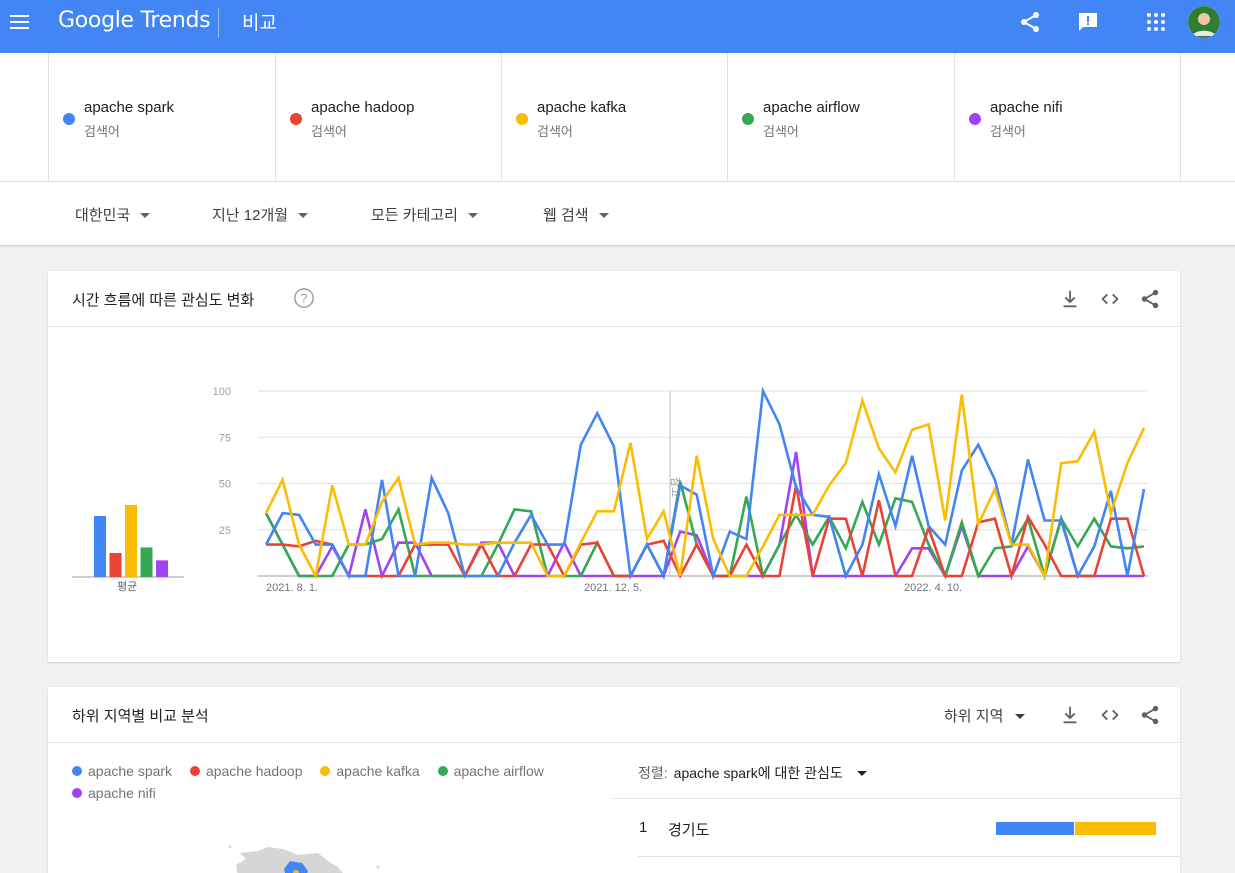 The height and width of the screenshot is (873, 1235). Describe the element at coordinates (896, 827) in the screenshot. I see `region-row: 1 경기도` at that location.